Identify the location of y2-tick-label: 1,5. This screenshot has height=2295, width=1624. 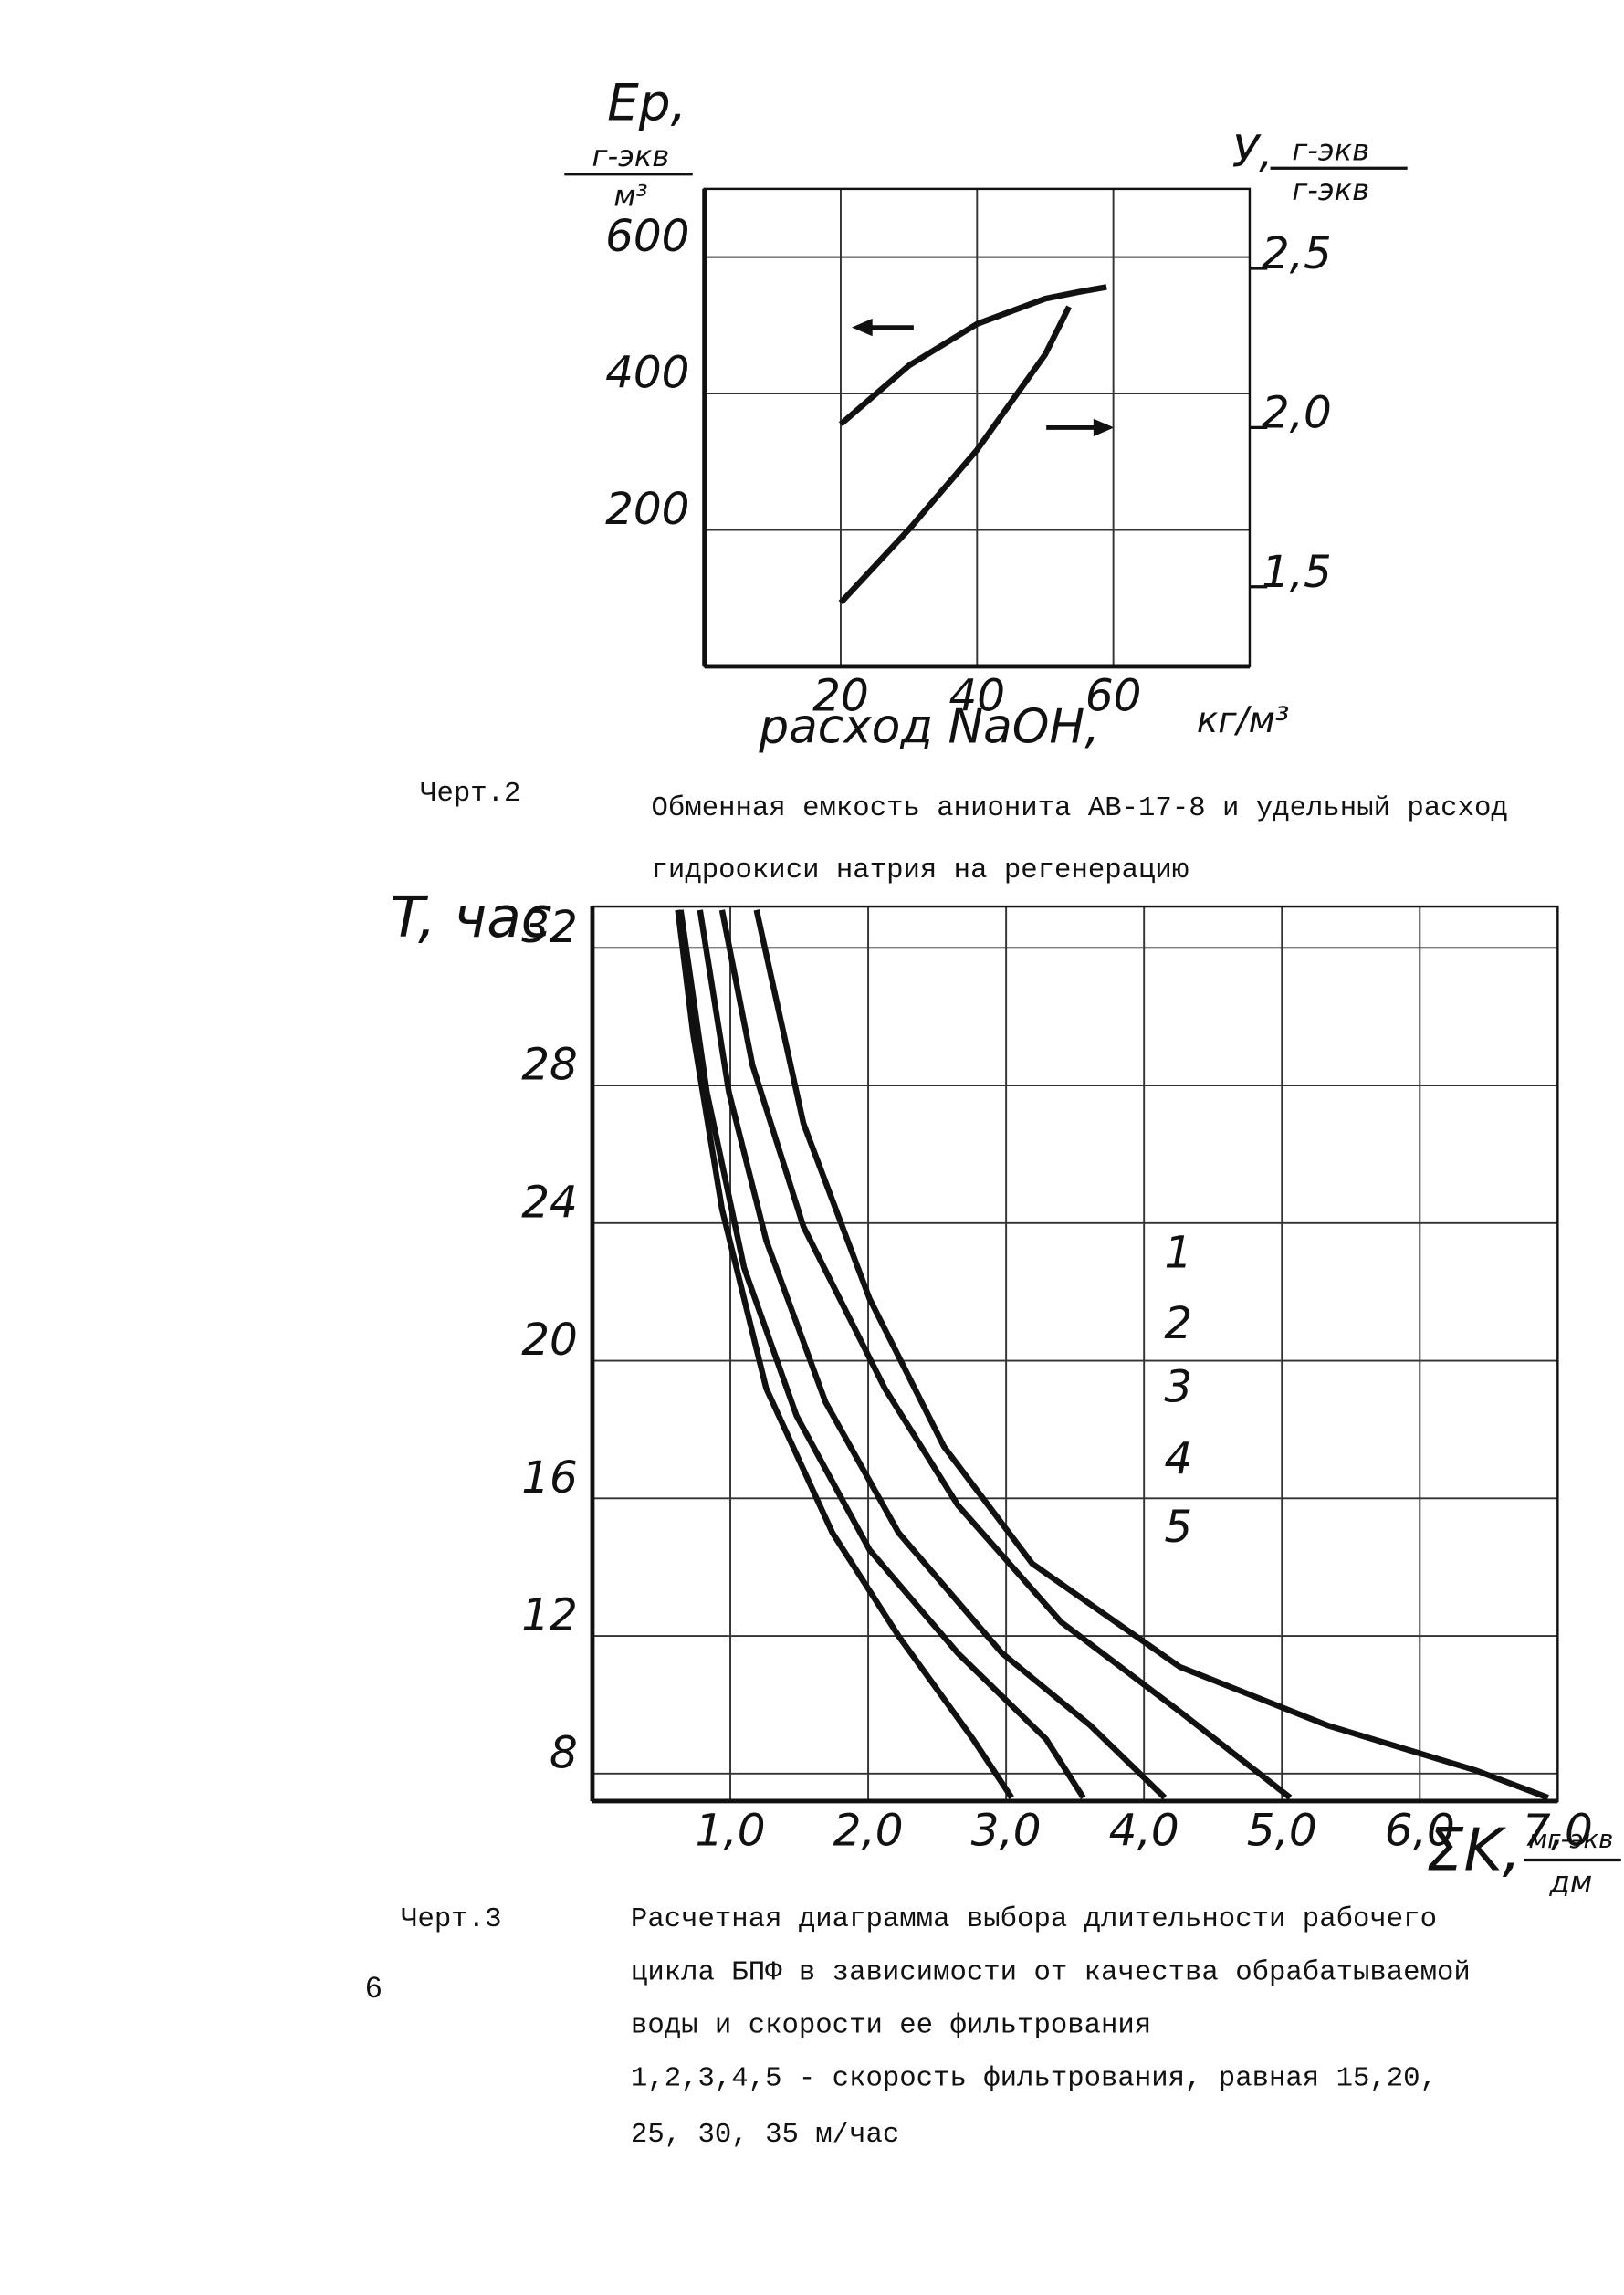
(1297, 573).